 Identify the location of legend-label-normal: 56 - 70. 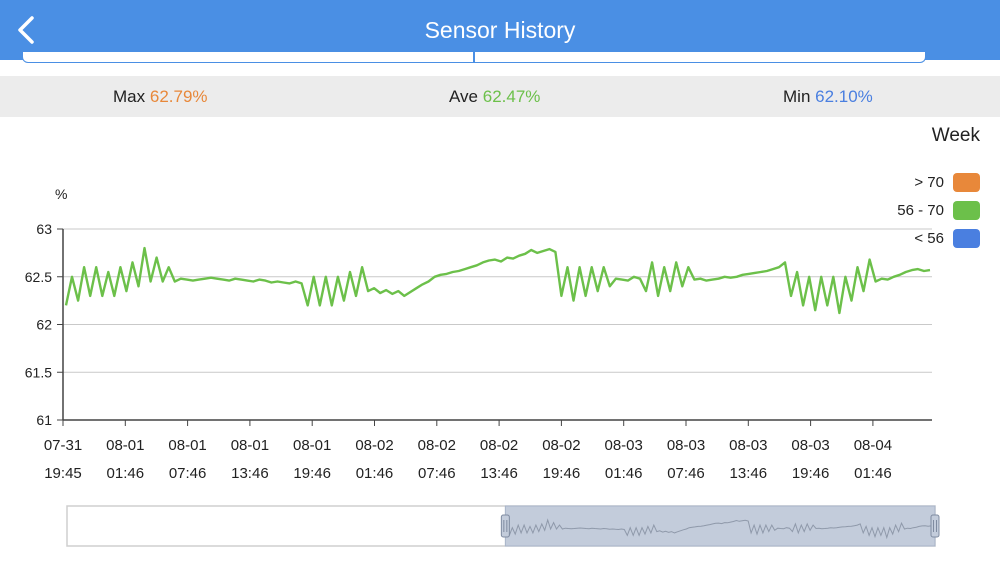
(920, 210).